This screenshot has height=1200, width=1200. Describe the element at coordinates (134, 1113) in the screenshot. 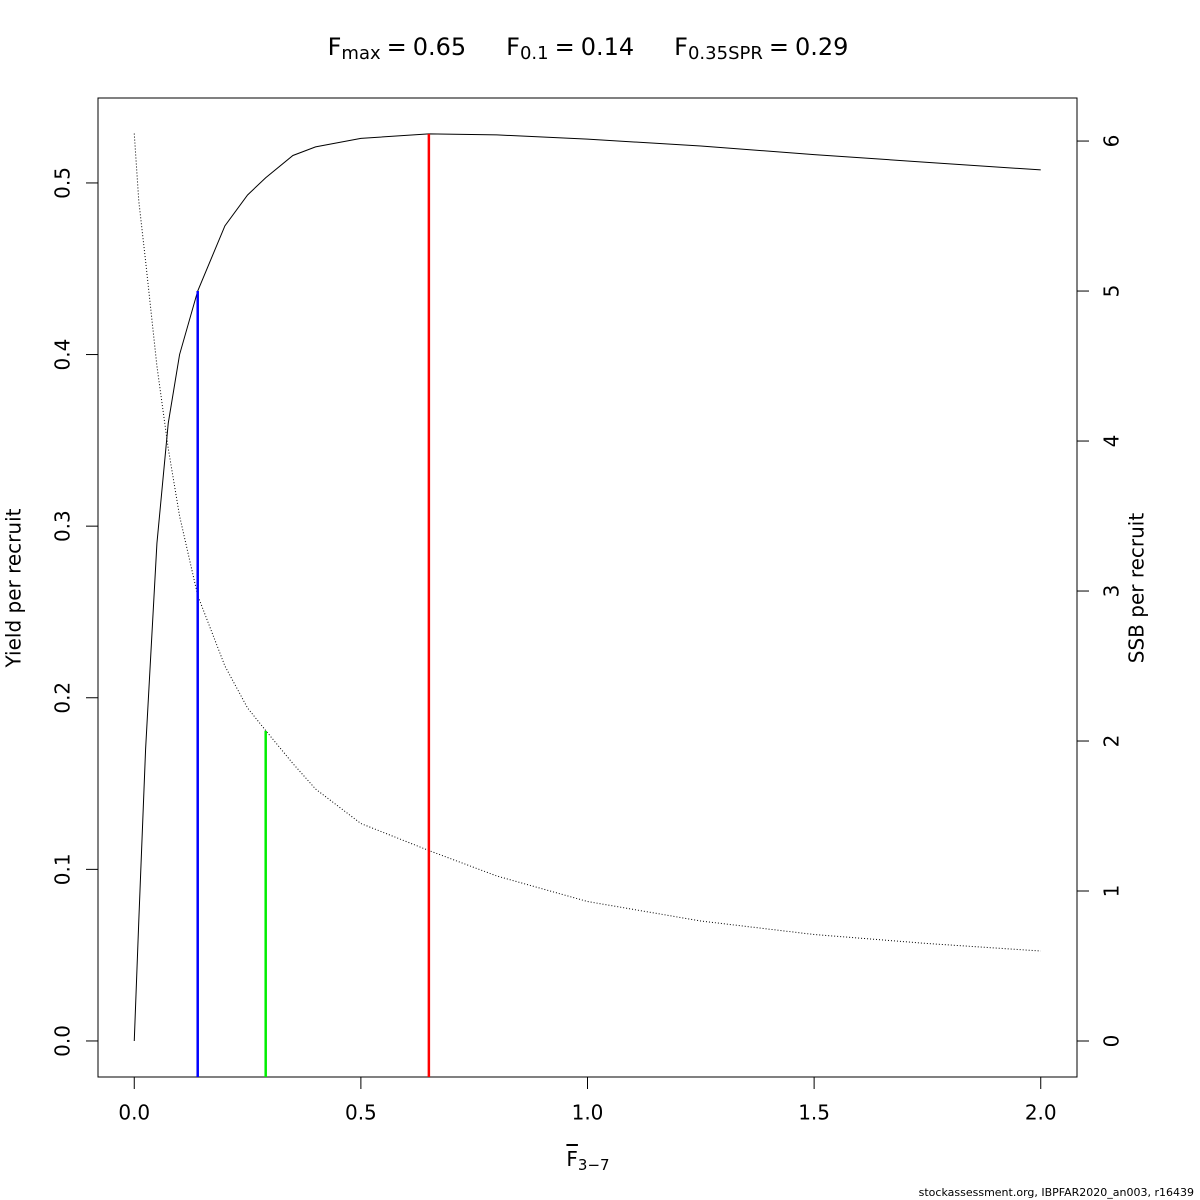

I see `x-tick-label: 0.0` at that location.